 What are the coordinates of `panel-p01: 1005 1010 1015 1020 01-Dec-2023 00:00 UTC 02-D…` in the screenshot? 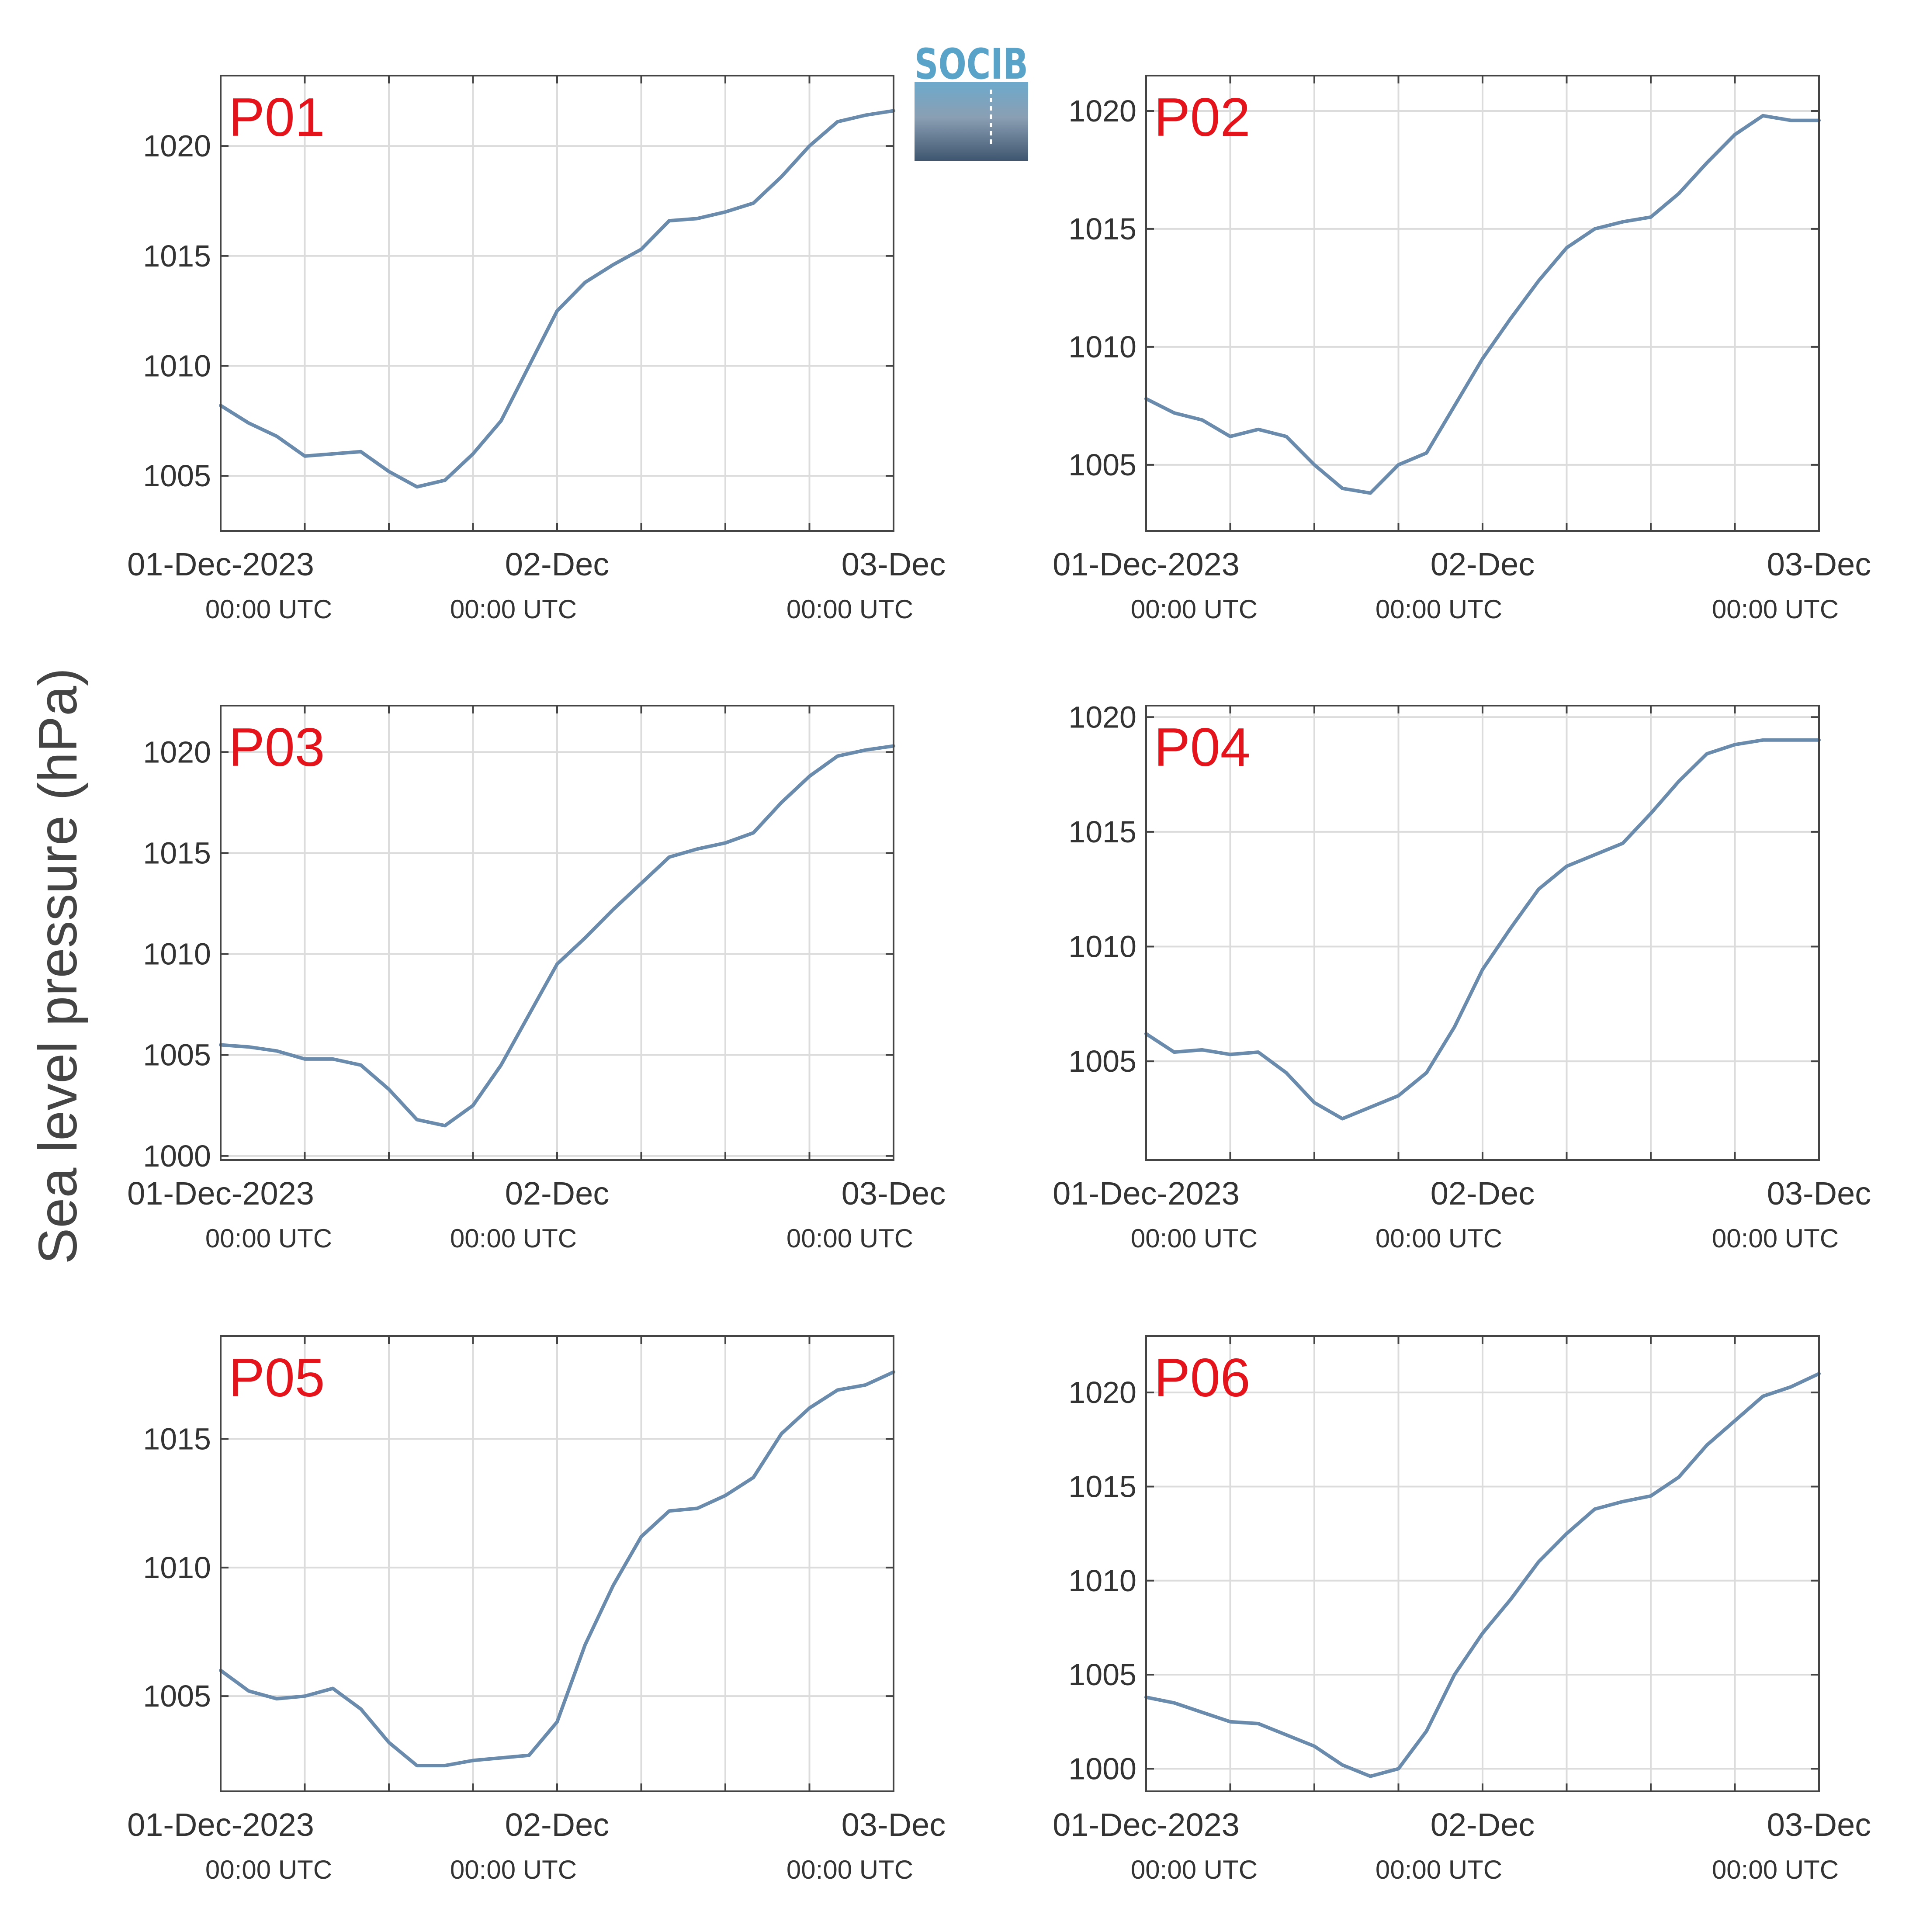 It's located at (536, 349).